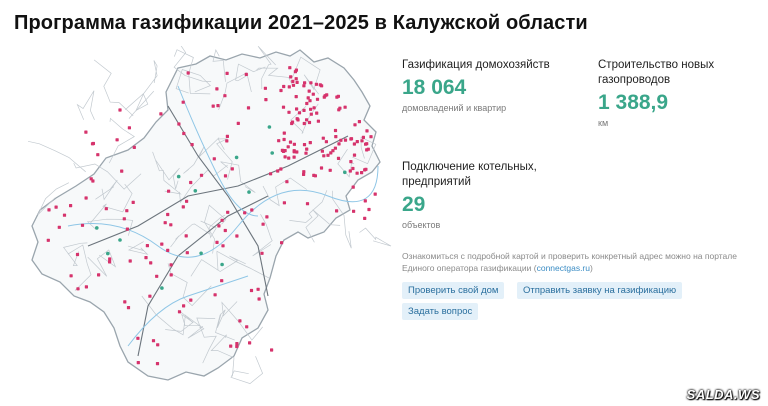 The width and height of the screenshot is (768, 406). Describe the element at coordinates (591, 268) in the screenshot. I see `portal-note-suffix: )` at that location.